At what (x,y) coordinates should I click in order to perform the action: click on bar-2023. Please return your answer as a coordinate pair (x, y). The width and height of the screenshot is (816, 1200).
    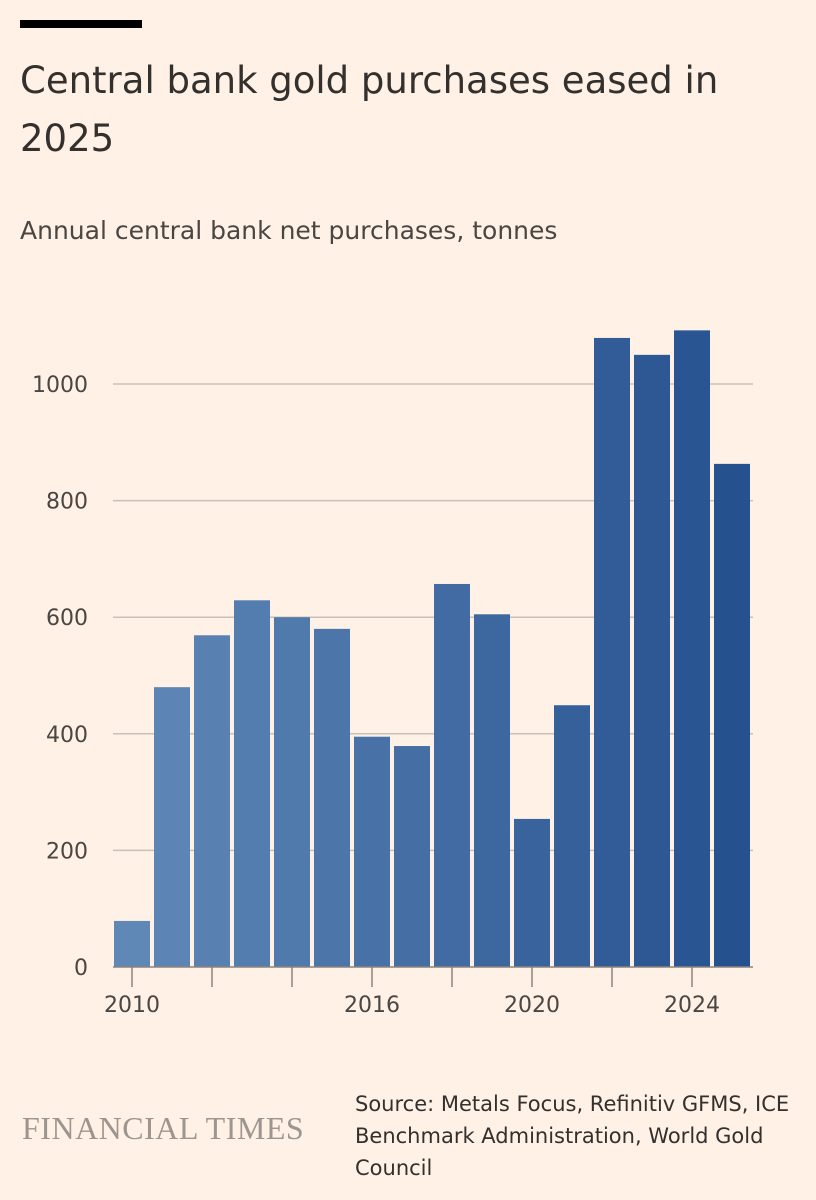
    Looking at the image, I should click on (652, 661).